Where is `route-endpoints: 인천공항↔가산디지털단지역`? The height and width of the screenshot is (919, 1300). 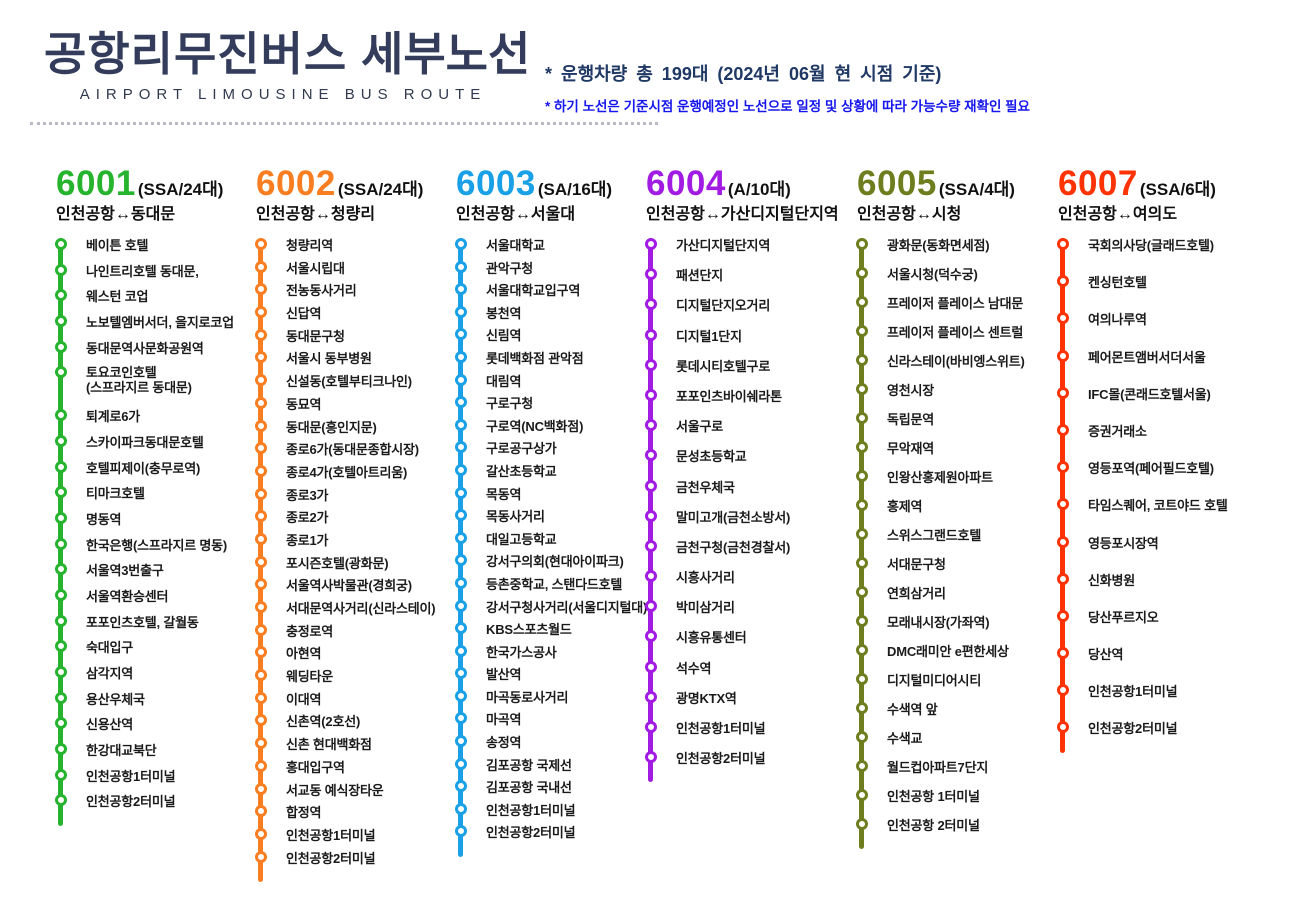 route-endpoints: 인천공항↔가산디지털단지역 is located at coordinates (742, 214).